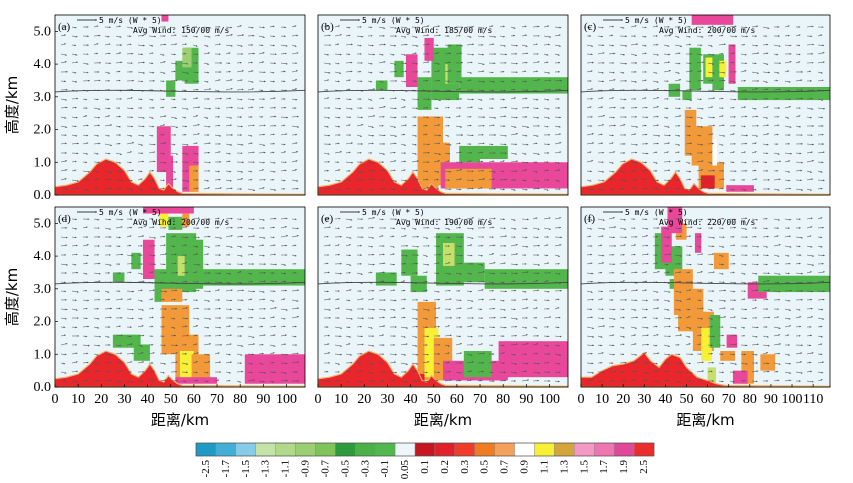  I want to click on reference-vector-label: 5 m/s (W * 5), so click(393, 20).